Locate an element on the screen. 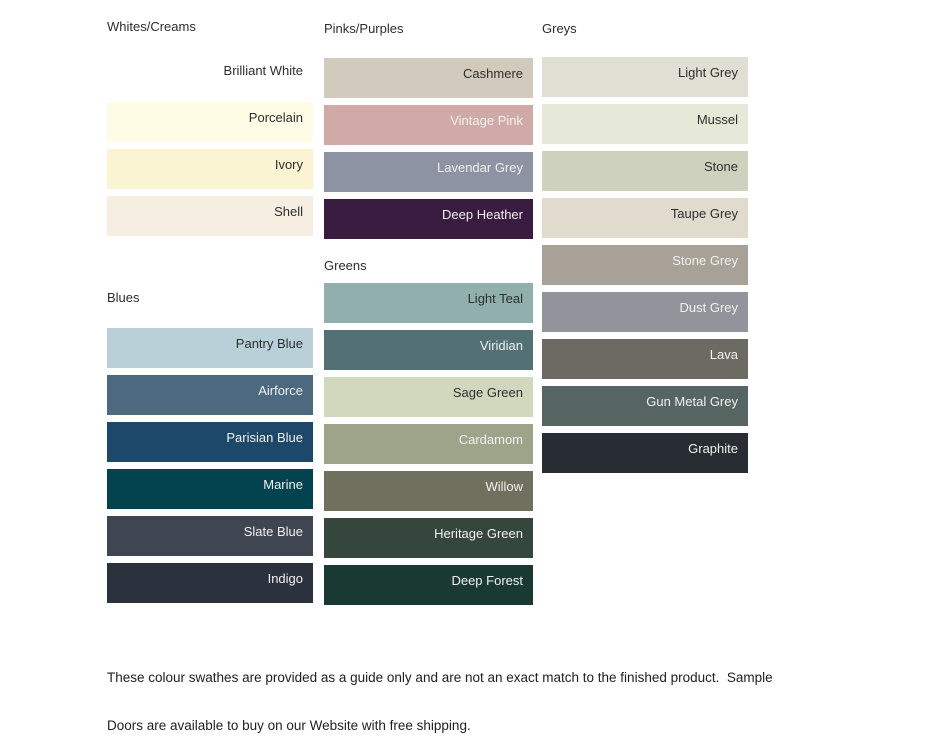 The width and height of the screenshot is (933, 750). swatch-stone: Stone is located at coordinates (645, 171).